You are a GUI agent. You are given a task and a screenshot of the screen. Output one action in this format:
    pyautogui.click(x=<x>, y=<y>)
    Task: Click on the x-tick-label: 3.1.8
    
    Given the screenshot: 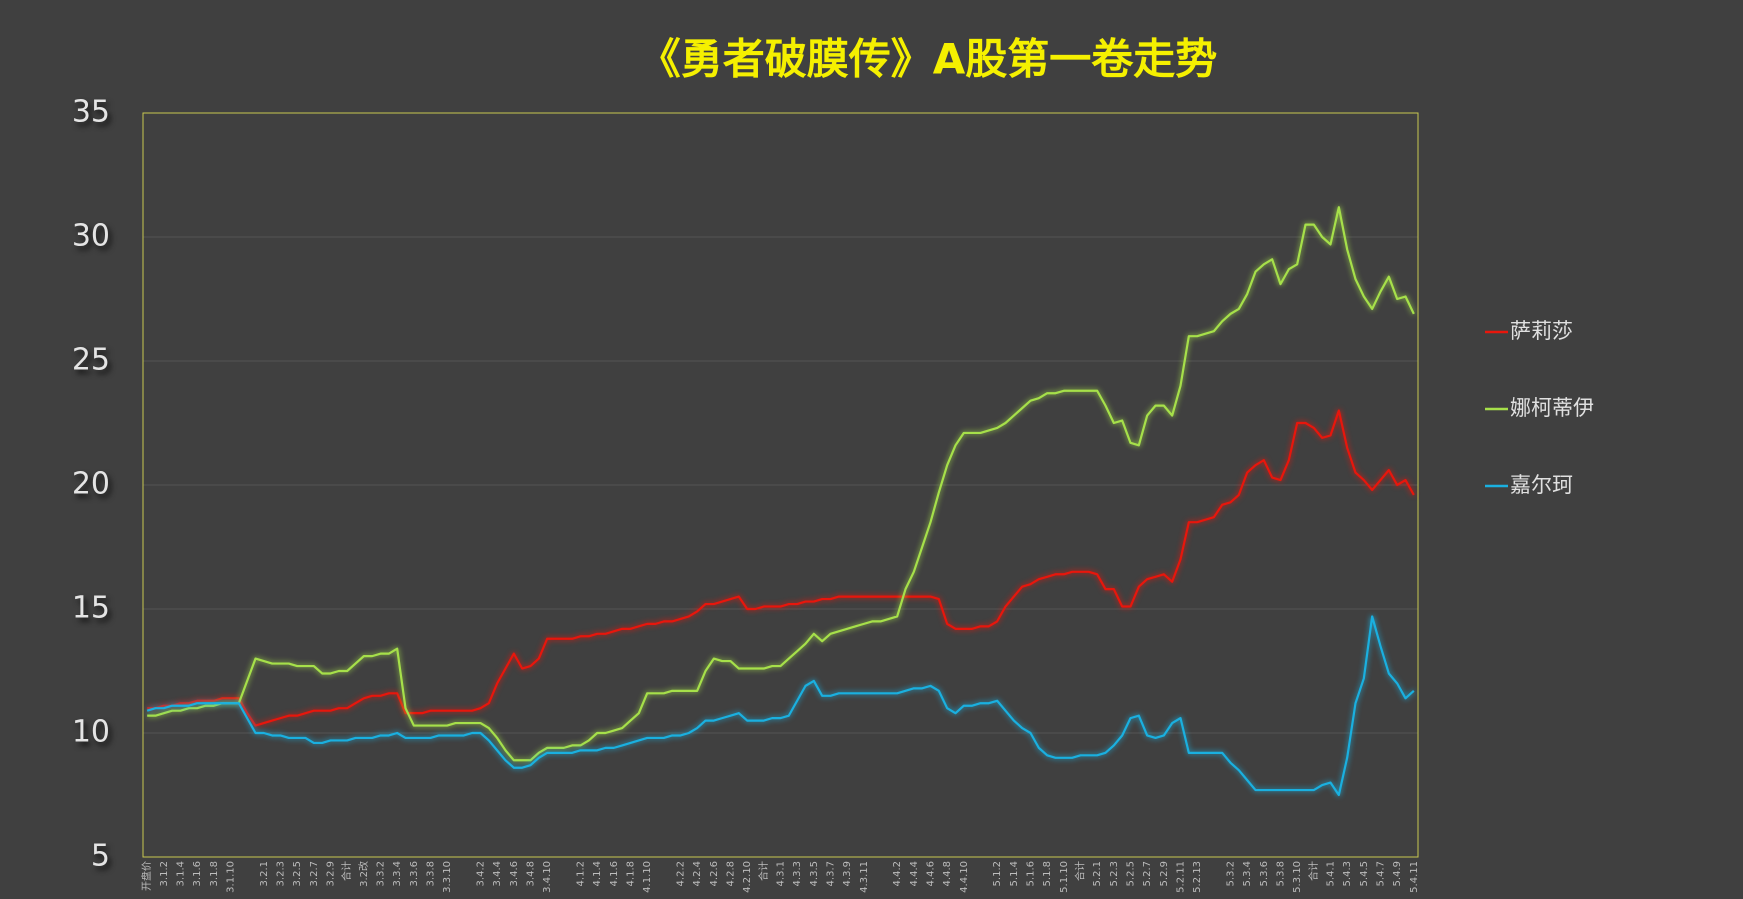 What is the action you would take?
    pyautogui.click(x=214, y=873)
    